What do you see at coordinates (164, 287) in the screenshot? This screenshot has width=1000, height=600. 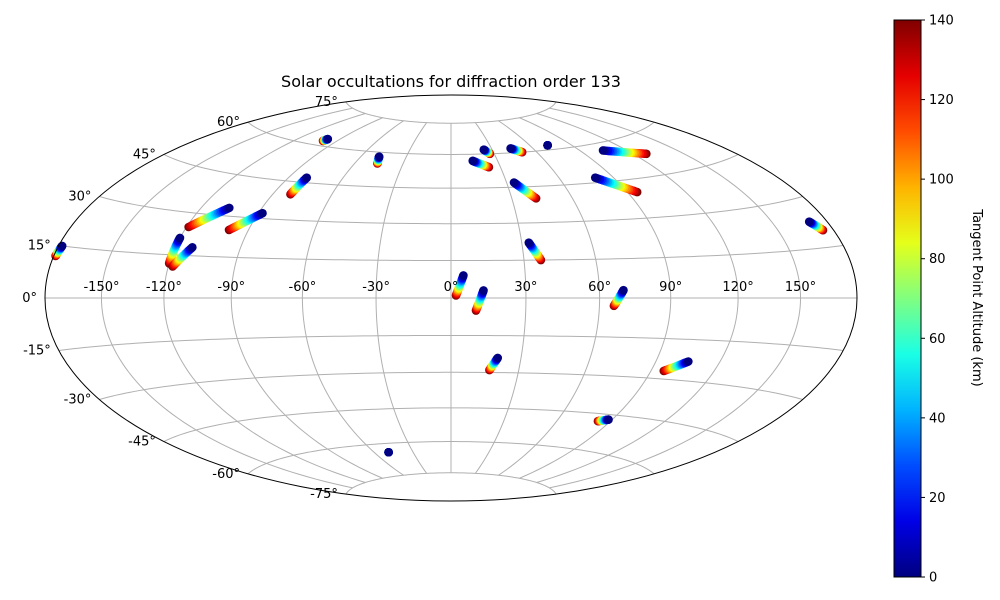 I see `longitude-tick-label: -120°` at bounding box center [164, 287].